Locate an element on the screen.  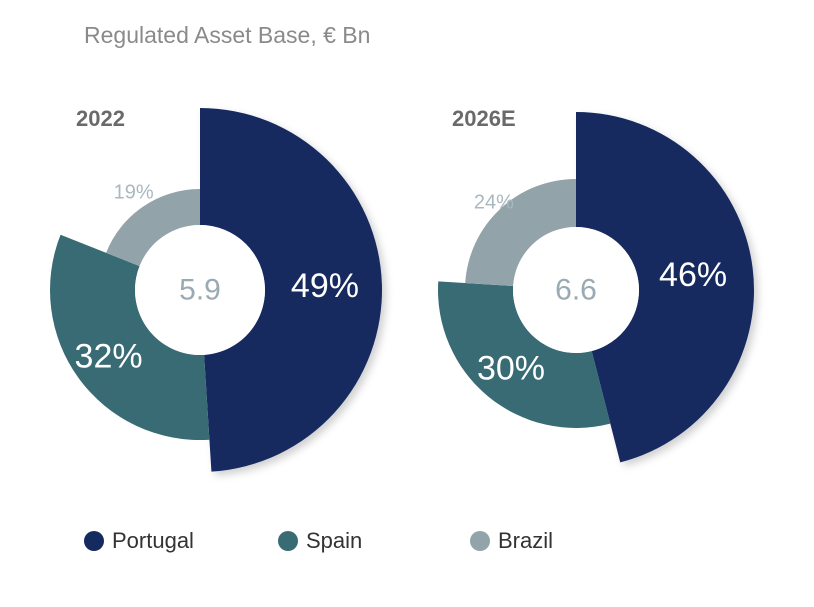
donut-total-2026e: 6.6 is located at coordinates (576, 290).